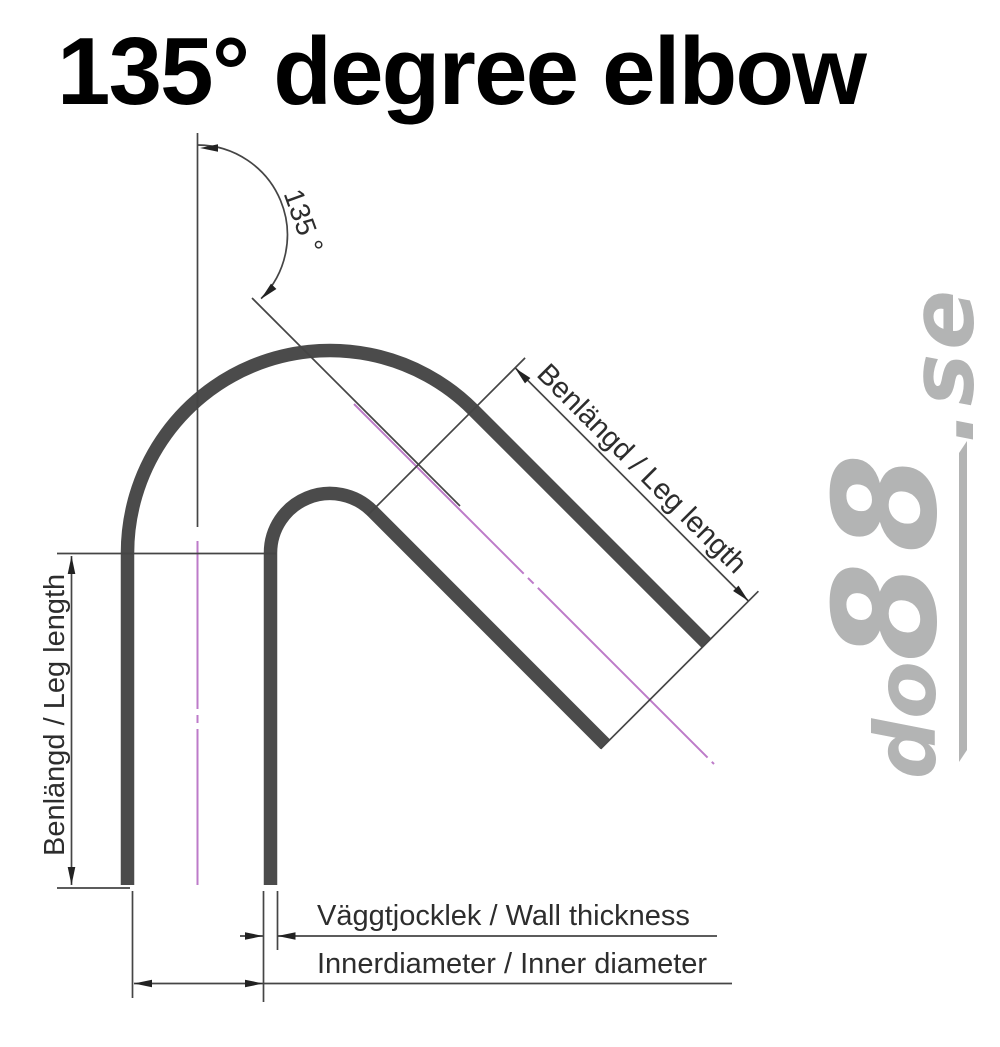  What do you see at coordinates (356, 402) in the screenshot?
I see `centerline-extension-angled` at bounding box center [356, 402].